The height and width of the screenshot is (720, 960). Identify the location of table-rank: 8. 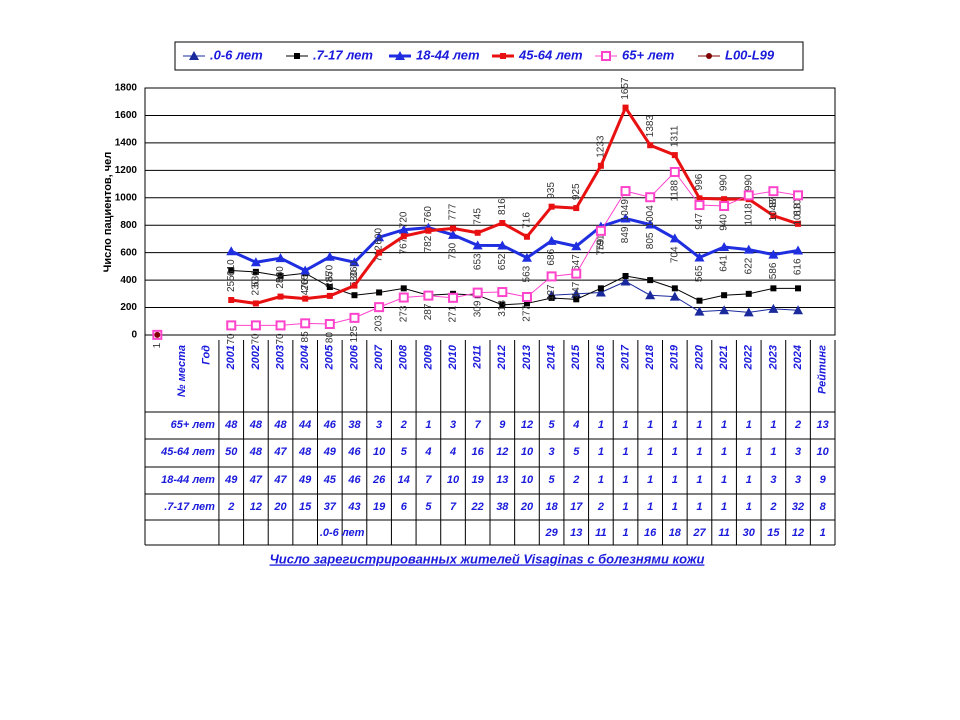
(823, 507).